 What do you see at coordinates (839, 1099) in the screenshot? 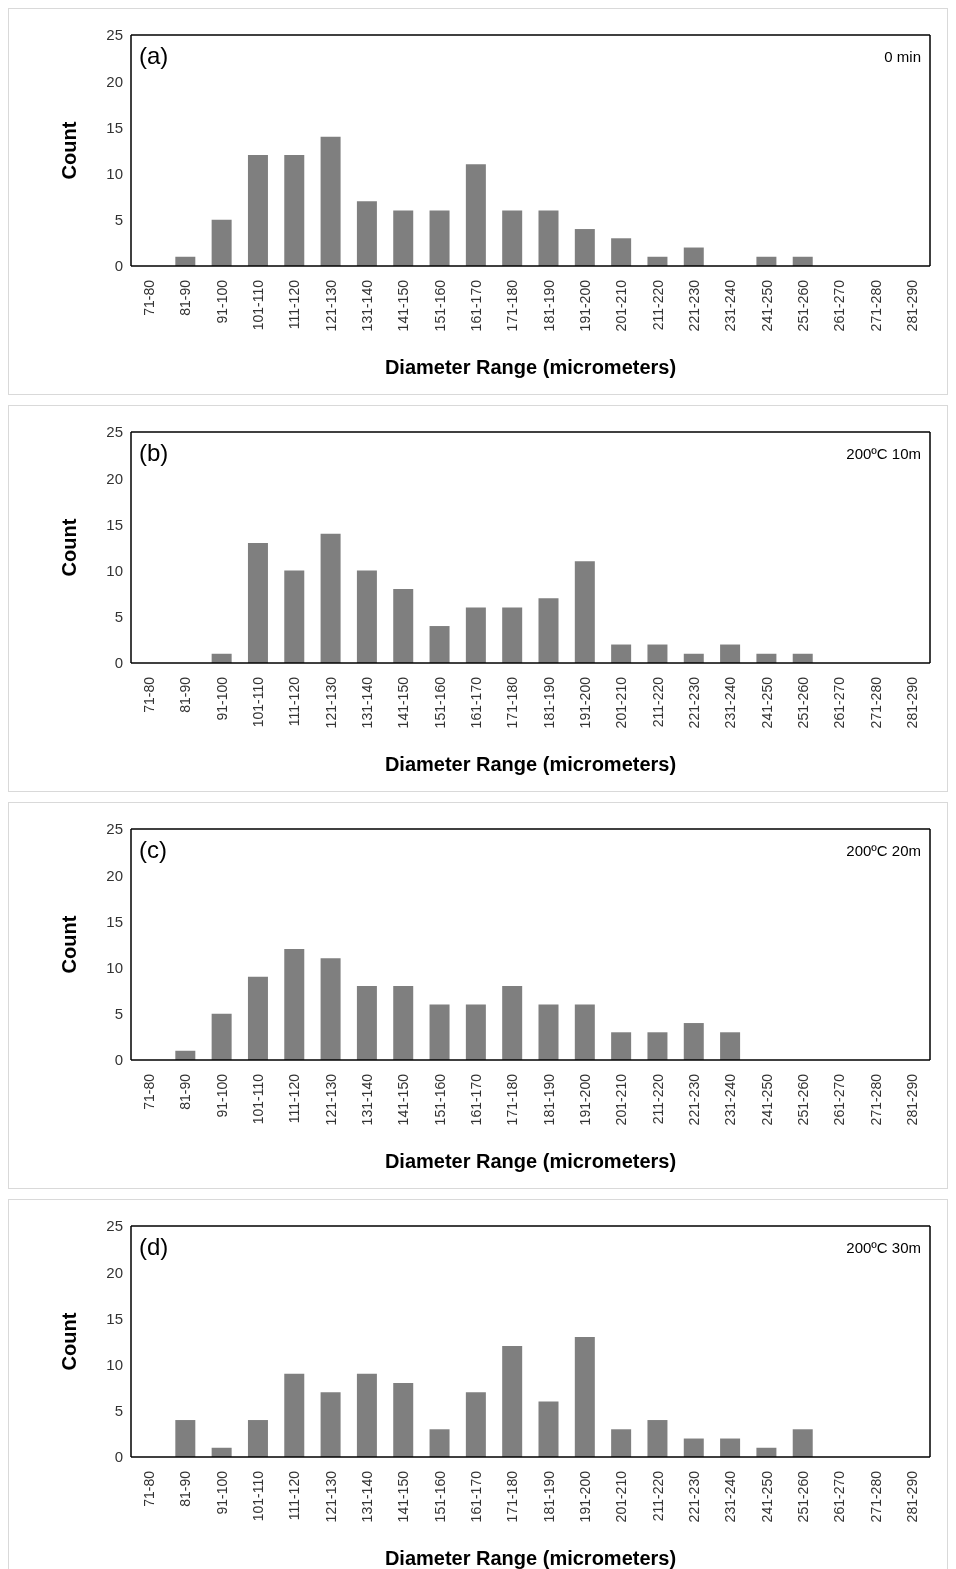
I see `x-tick-label: 261-270` at bounding box center [839, 1099].